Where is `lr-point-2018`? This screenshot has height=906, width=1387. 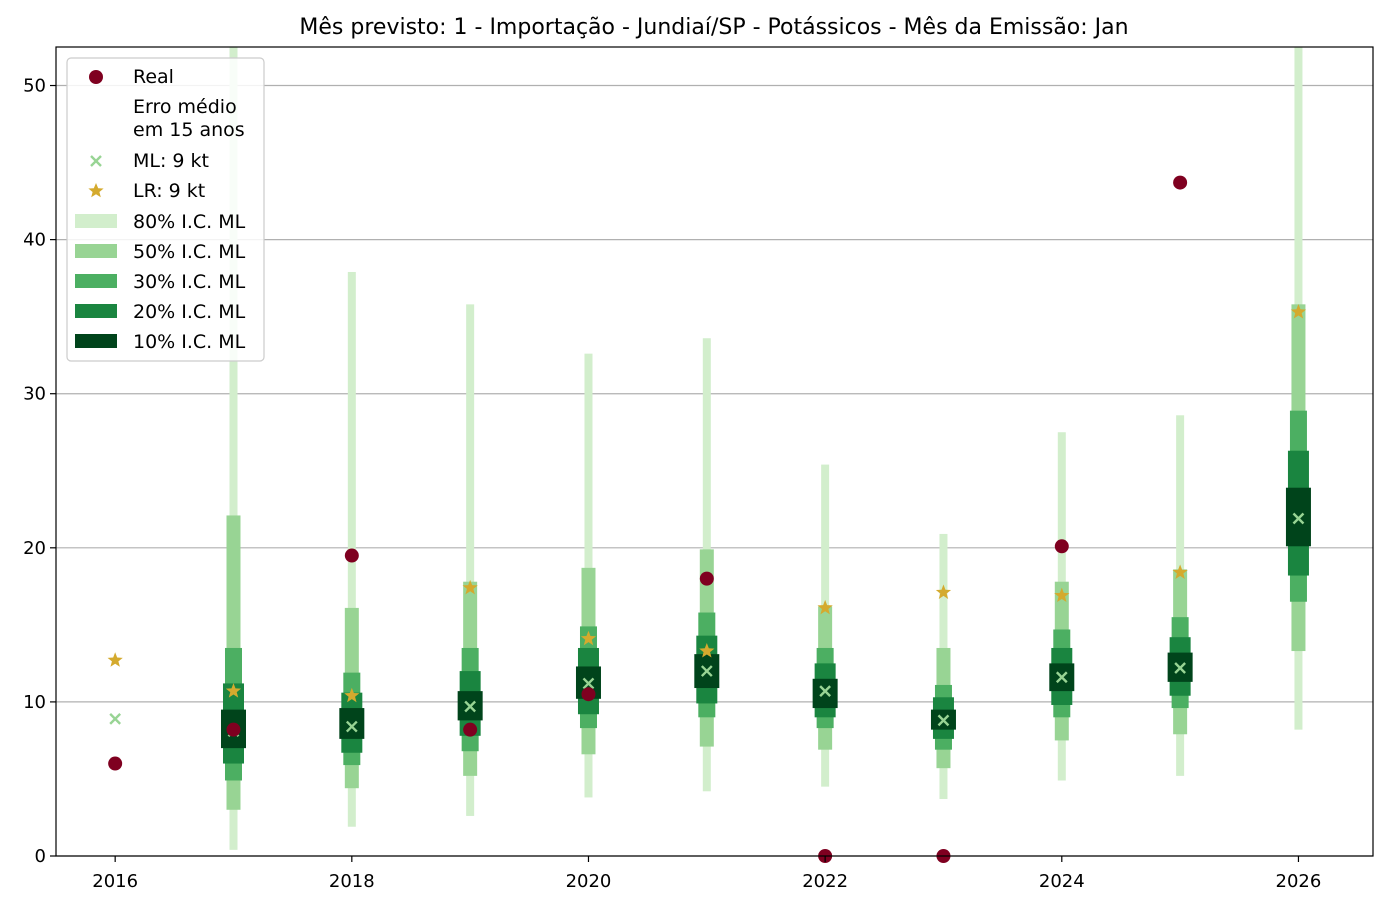 lr-point-2018 is located at coordinates (352, 695).